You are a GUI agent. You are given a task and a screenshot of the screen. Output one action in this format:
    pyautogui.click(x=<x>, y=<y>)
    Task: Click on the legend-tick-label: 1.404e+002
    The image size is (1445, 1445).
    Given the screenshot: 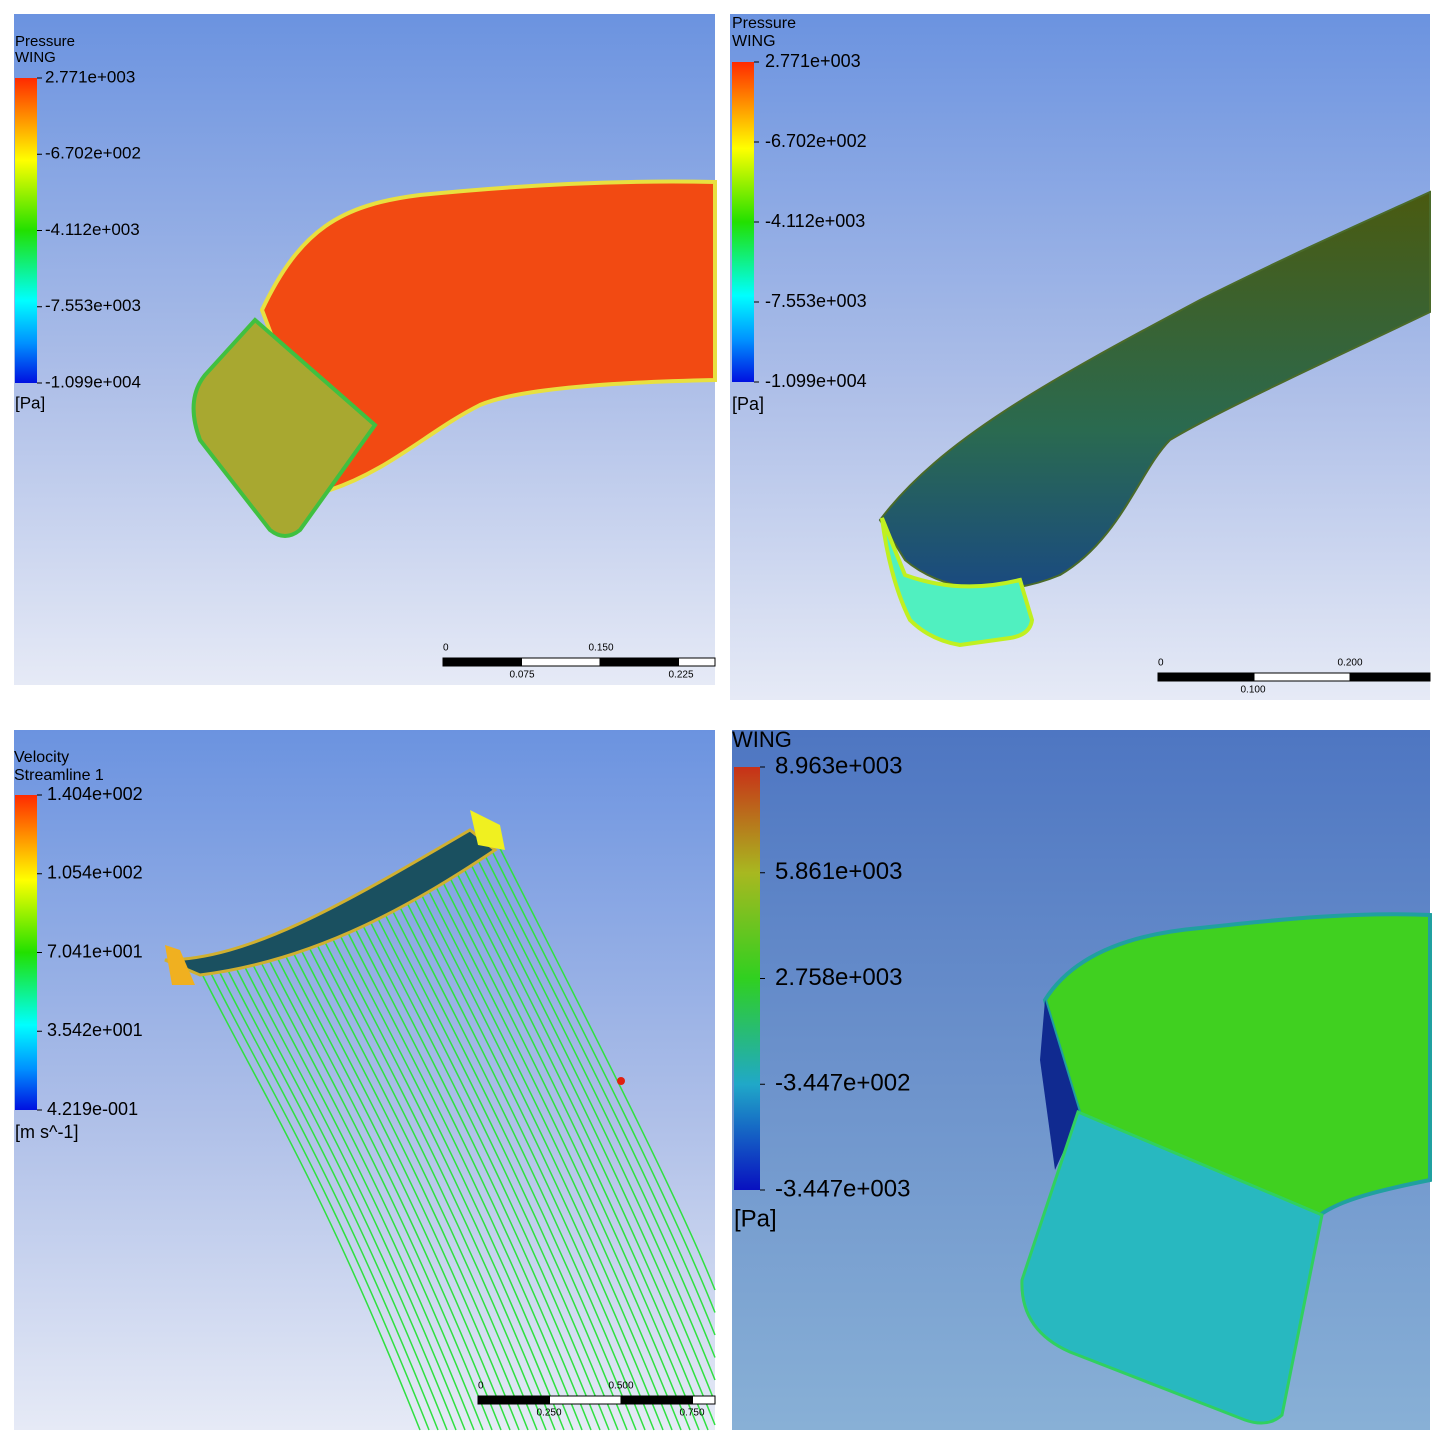 What is the action you would take?
    pyautogui.click(x=95, y=794)
    